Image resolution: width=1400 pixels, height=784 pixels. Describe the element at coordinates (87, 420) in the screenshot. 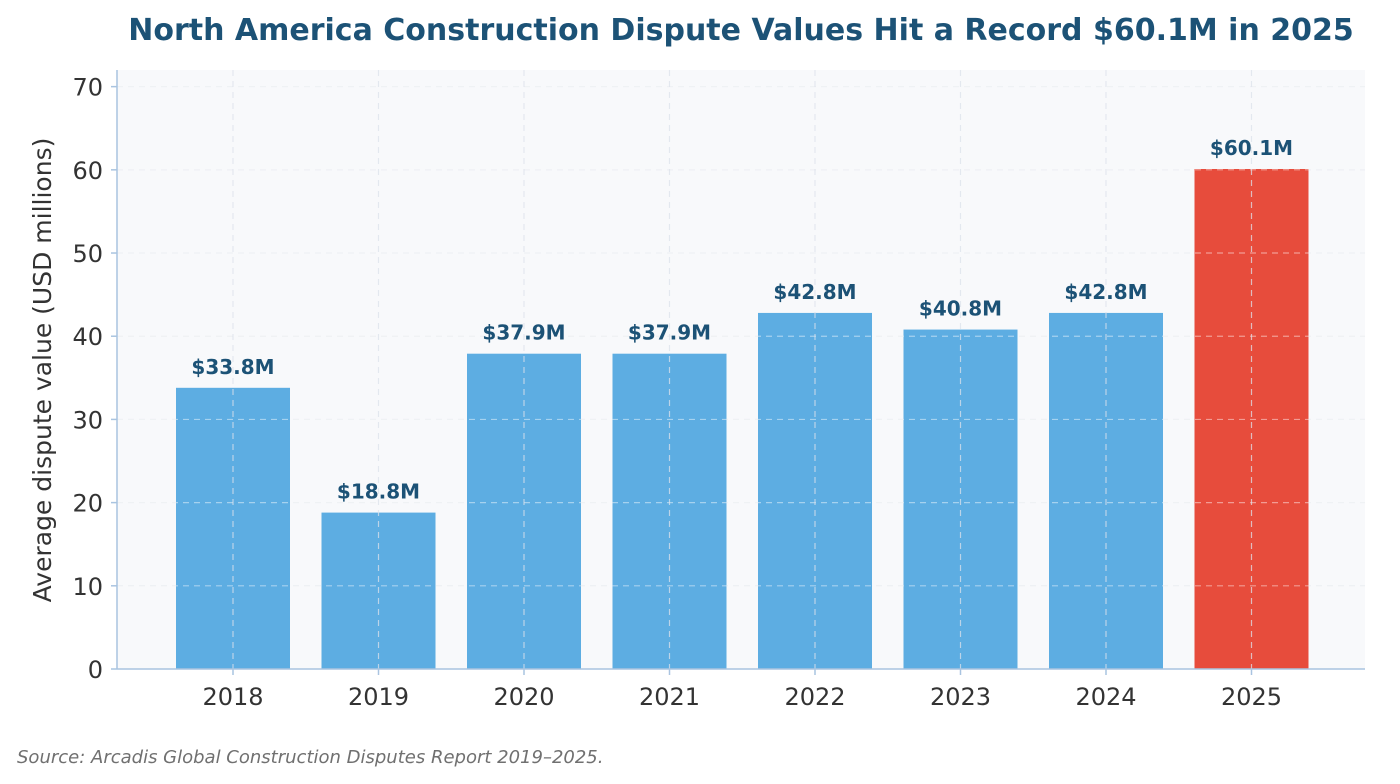

I see `y-tick-label: 30` at that location.